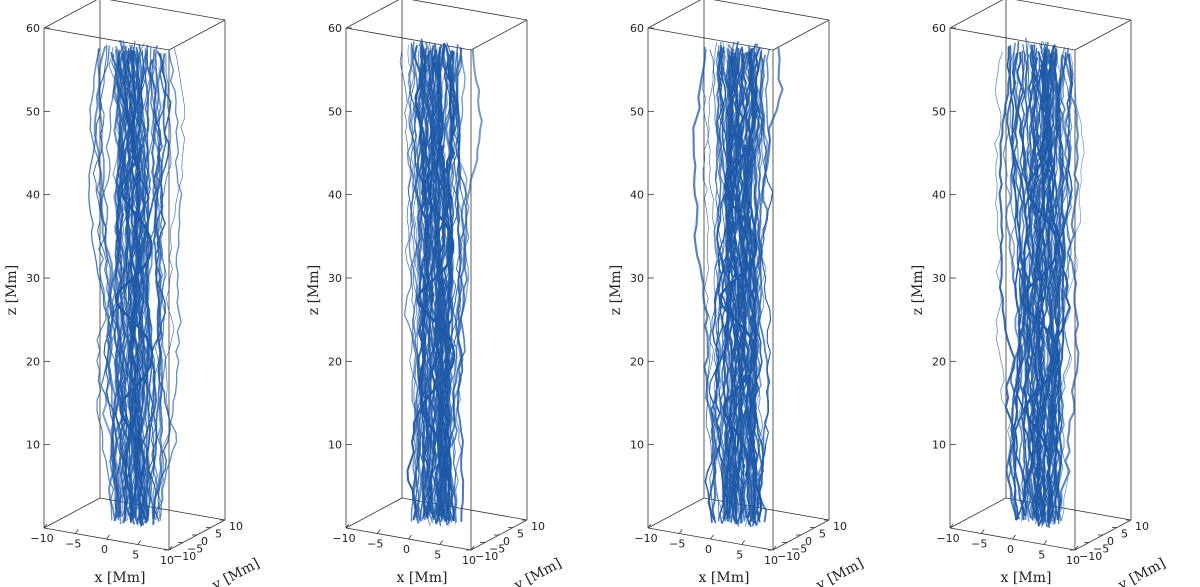  Describe the element at coordinates (947, 538) in the screenshot. I see `x-tick-label: −10` at that location.